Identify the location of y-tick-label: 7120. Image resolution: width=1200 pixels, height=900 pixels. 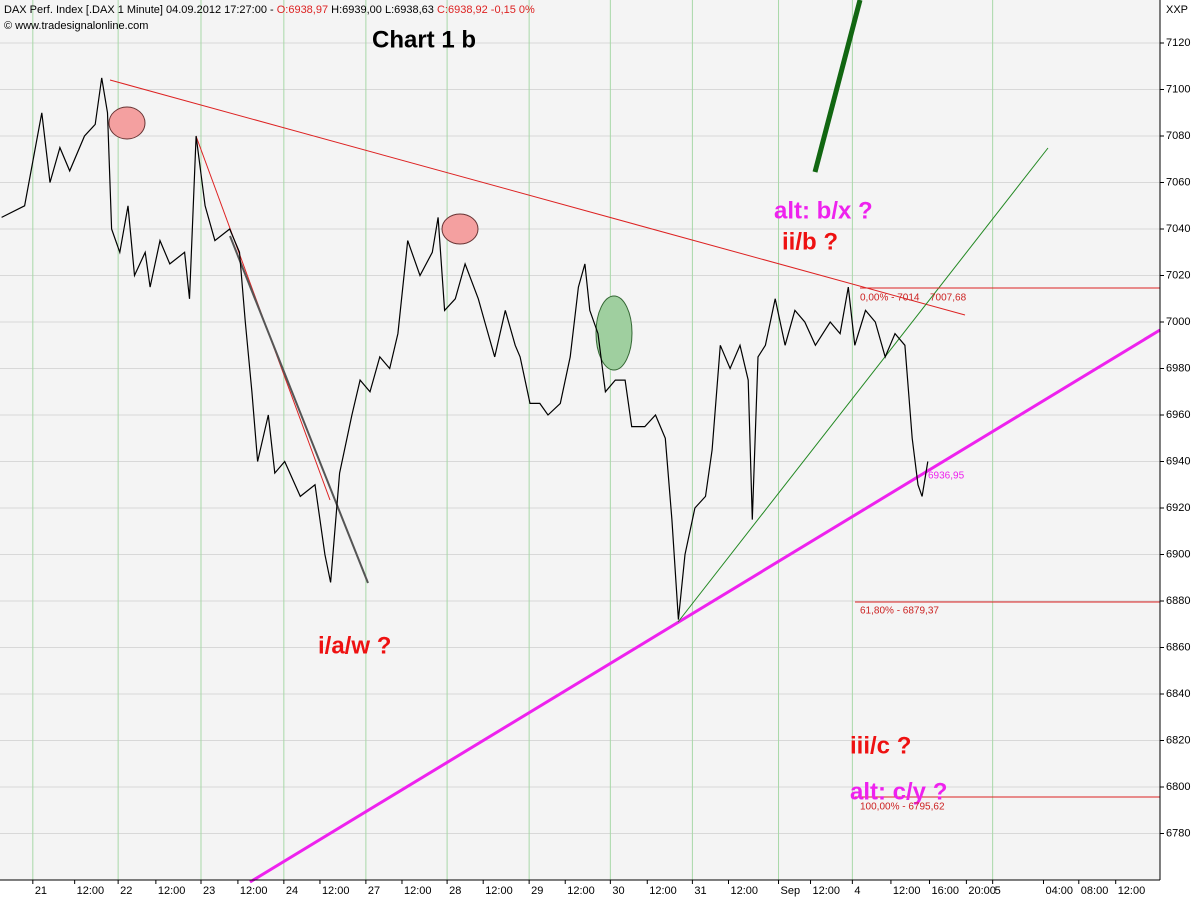
(1178, 43).